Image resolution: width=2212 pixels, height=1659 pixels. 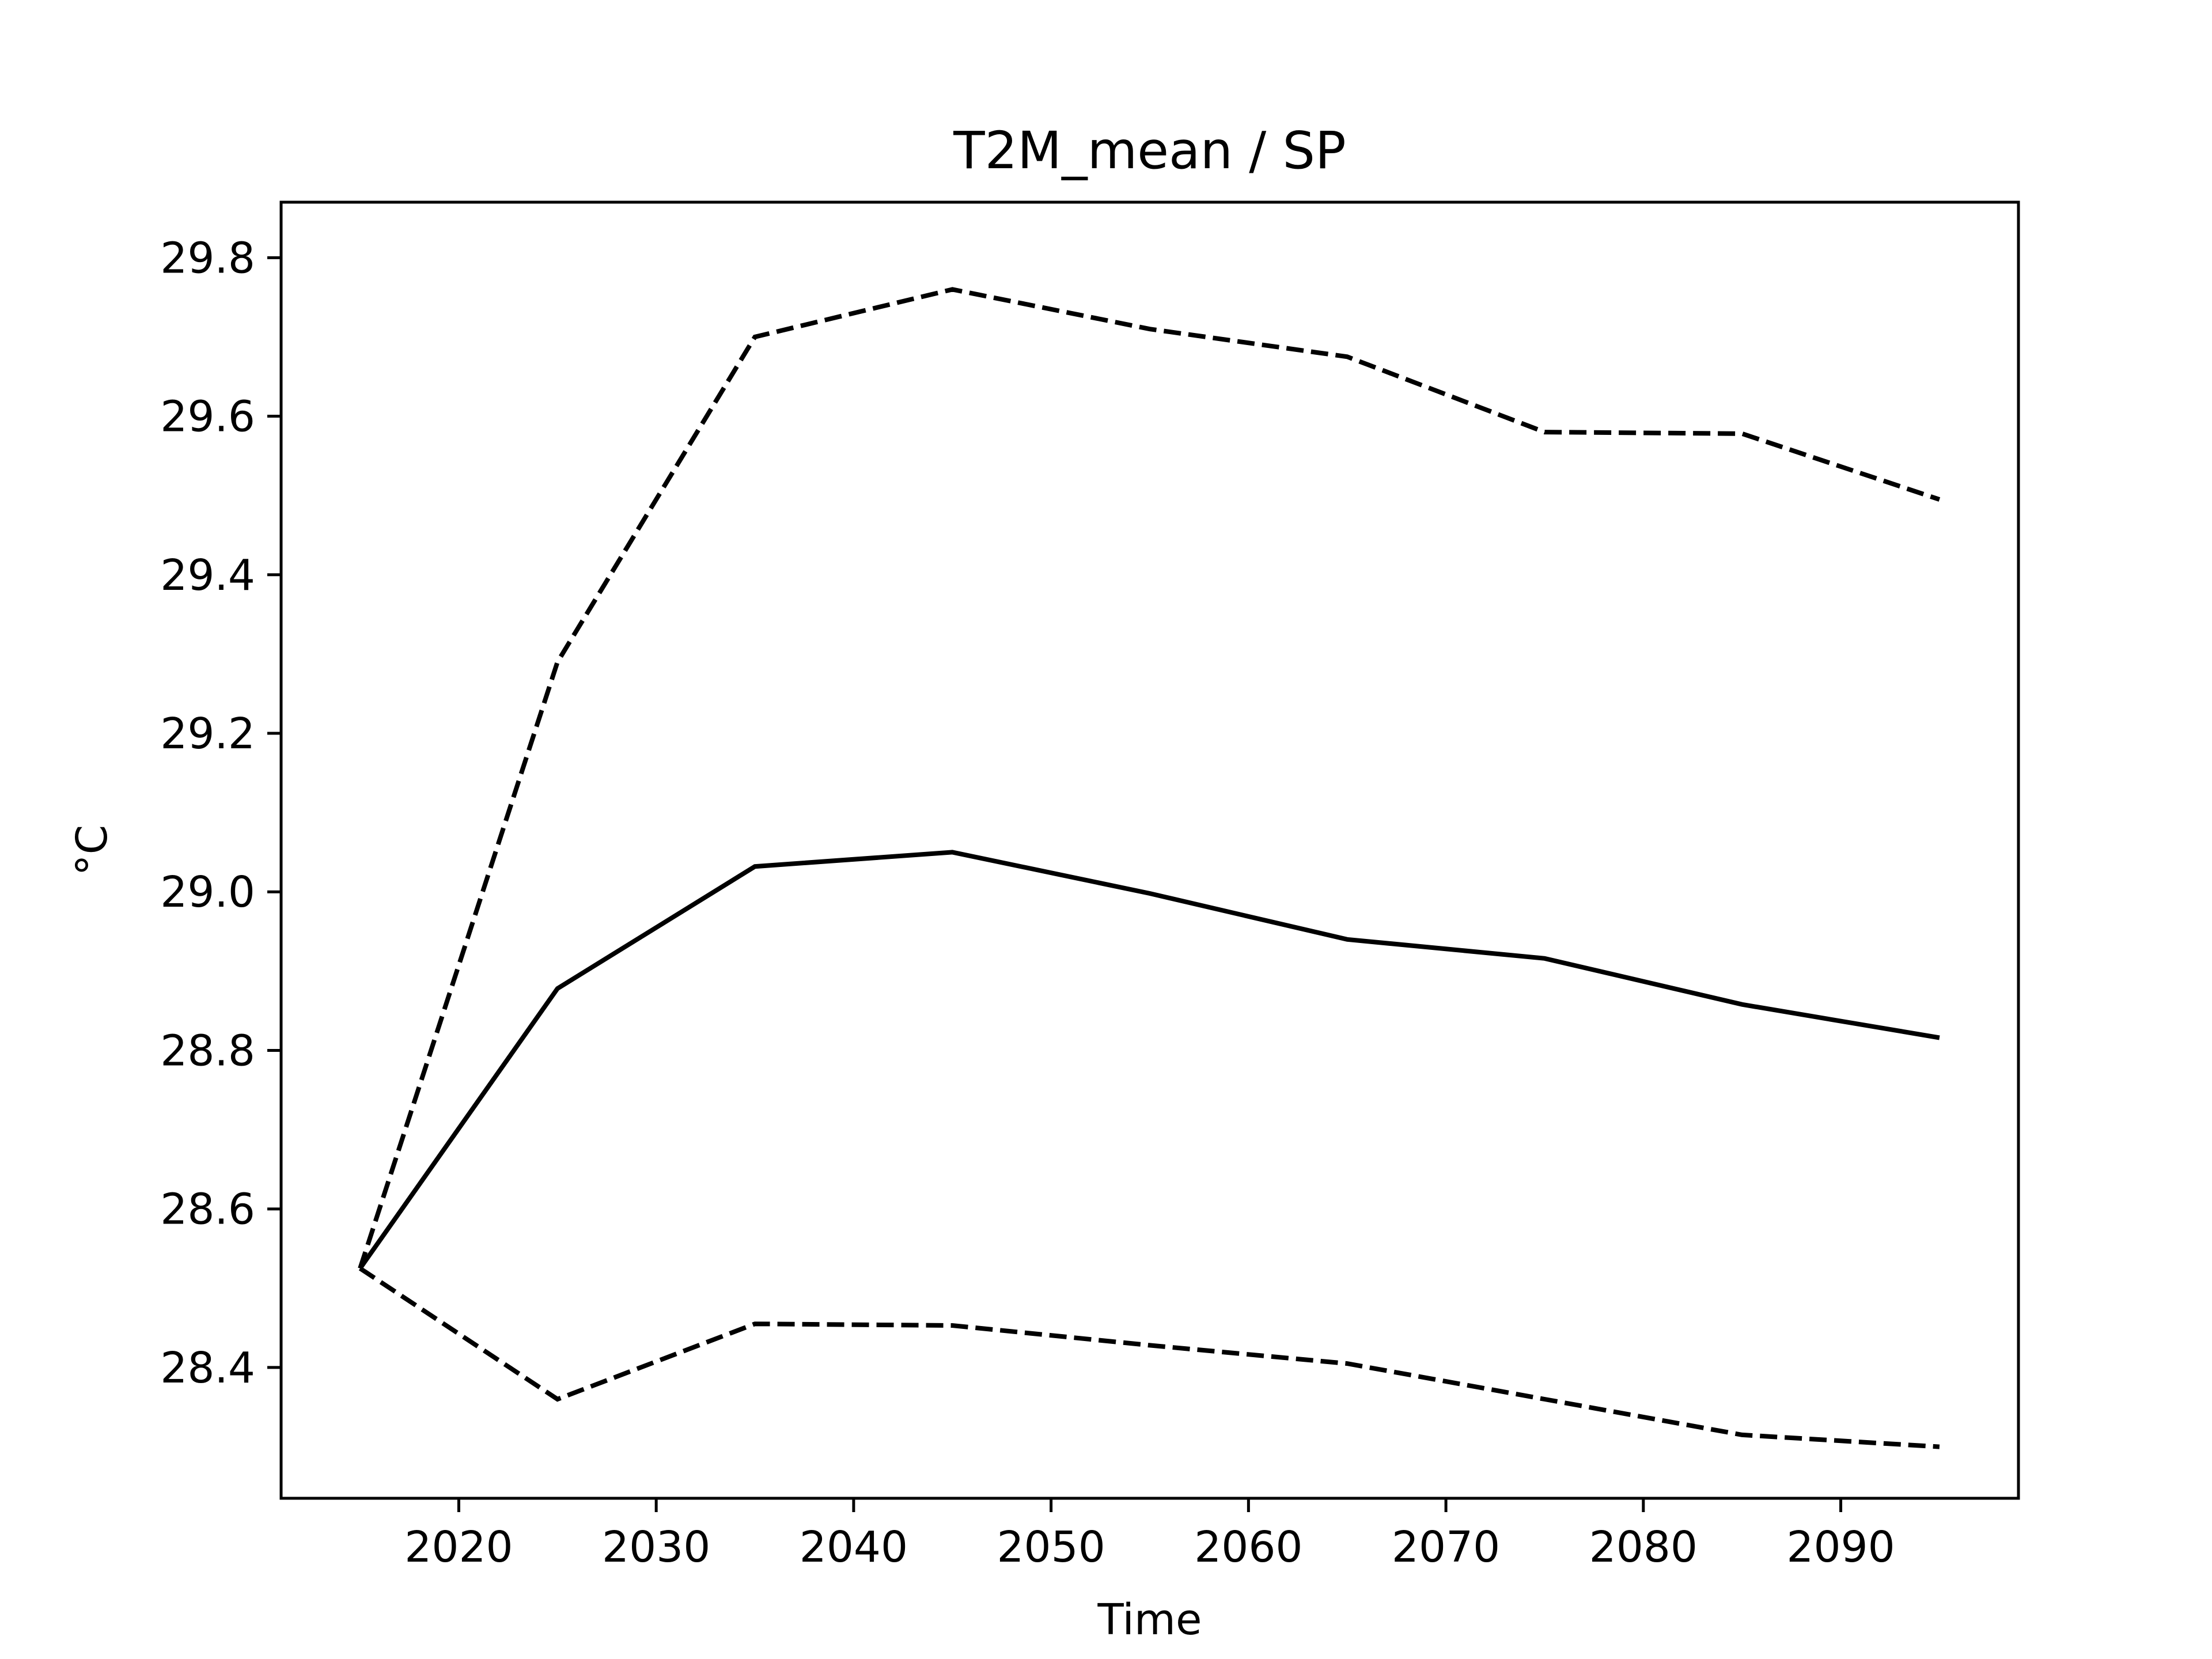 What do you see at coordinates (207, 734) in the screenshot?
I see `y-tick-label: 29.2` at bounding box center [207, 734].